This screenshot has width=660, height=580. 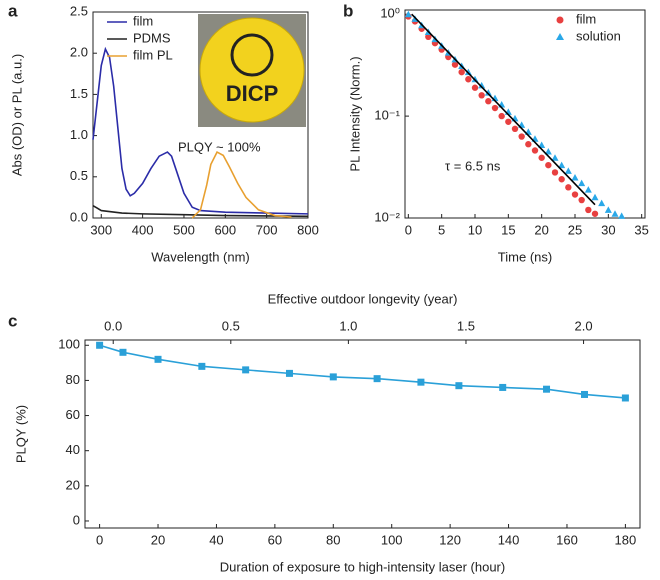 I want to click on x-tick-label: 180, so click(x=626, y=539).